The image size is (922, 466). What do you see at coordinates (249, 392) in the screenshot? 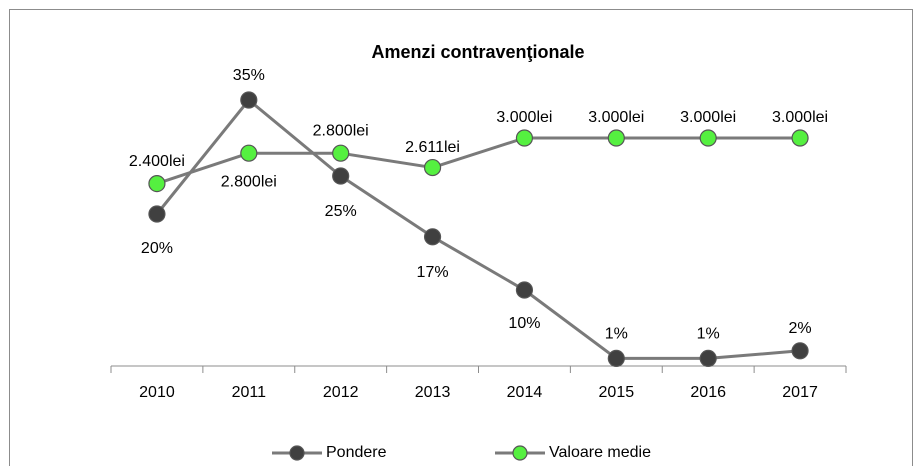
I see `x-tick-label: 2011` at bounding box center [249, 392].